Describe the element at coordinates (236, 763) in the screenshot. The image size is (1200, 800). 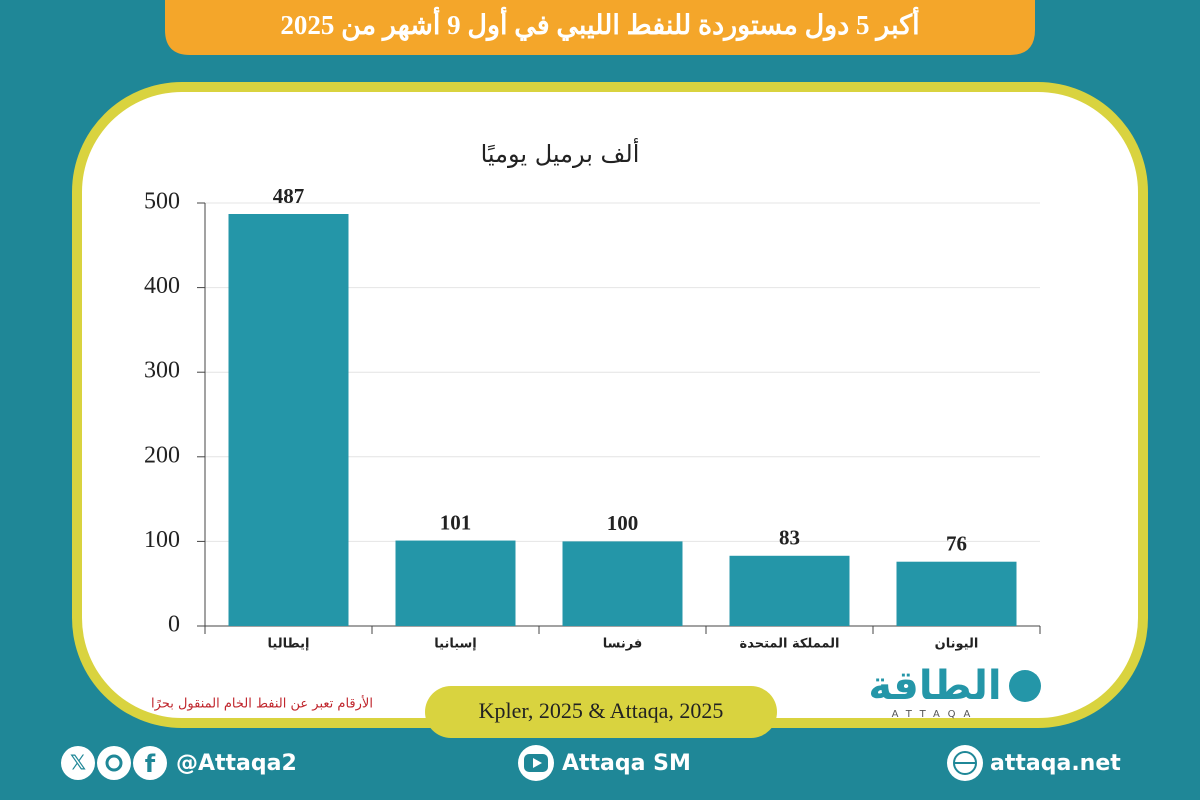
I see `social-handle: @Attaqa2` at that location.